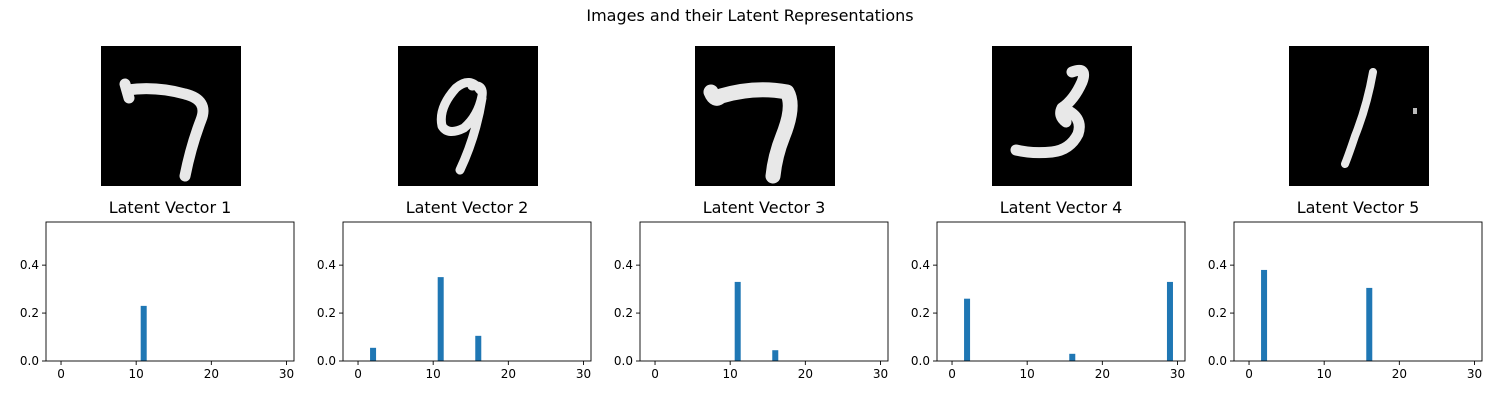 The image size is (1500, 400). Describe the element at coordinates (467, 207) in the screenshot. I see `panel-title-2: Latent Vector 2` at that location.